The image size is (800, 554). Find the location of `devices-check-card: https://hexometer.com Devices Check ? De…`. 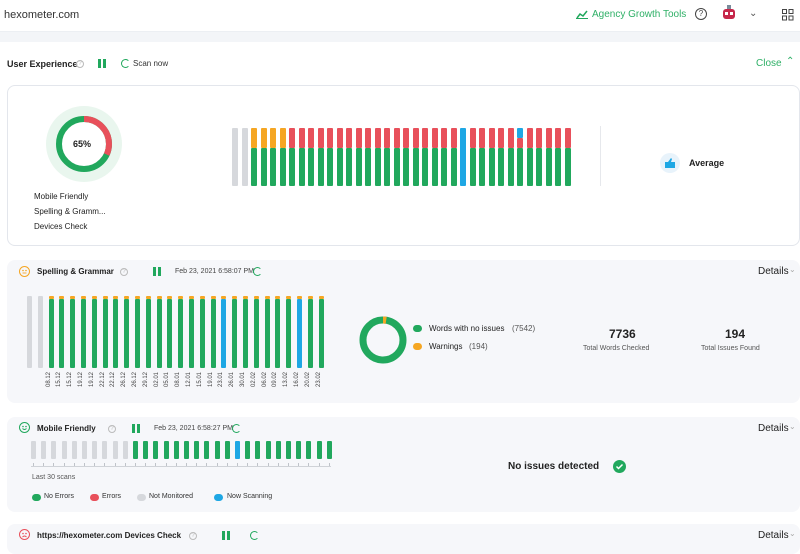

devices-check-card: https://hexometer.com Devices Check ? De… is located at coordinates (403, 539).